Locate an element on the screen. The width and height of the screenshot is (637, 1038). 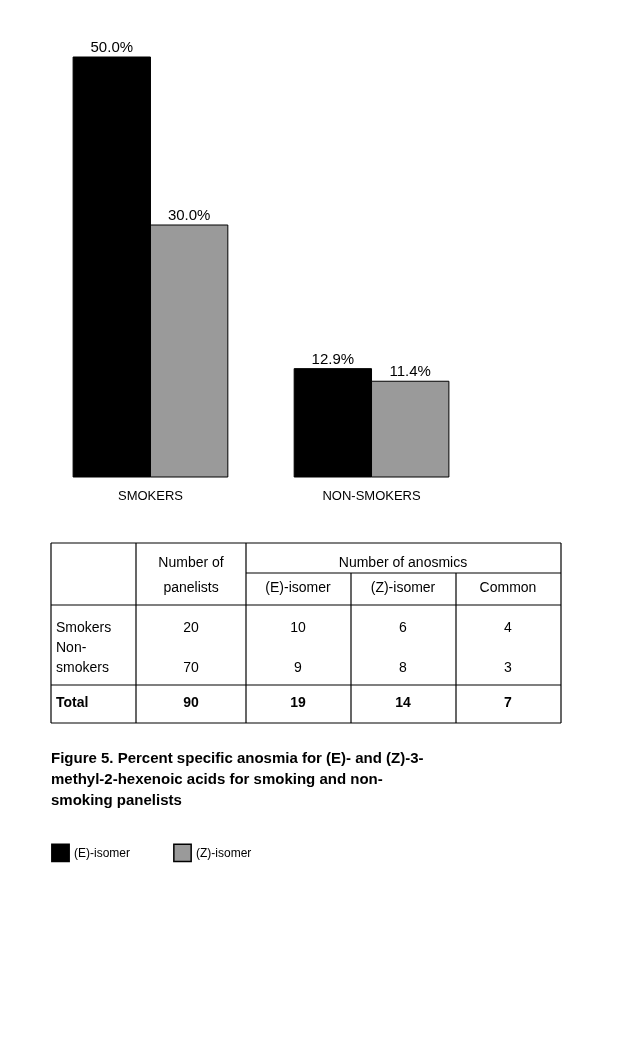
text: 14 is located at coordinates (403, 702).